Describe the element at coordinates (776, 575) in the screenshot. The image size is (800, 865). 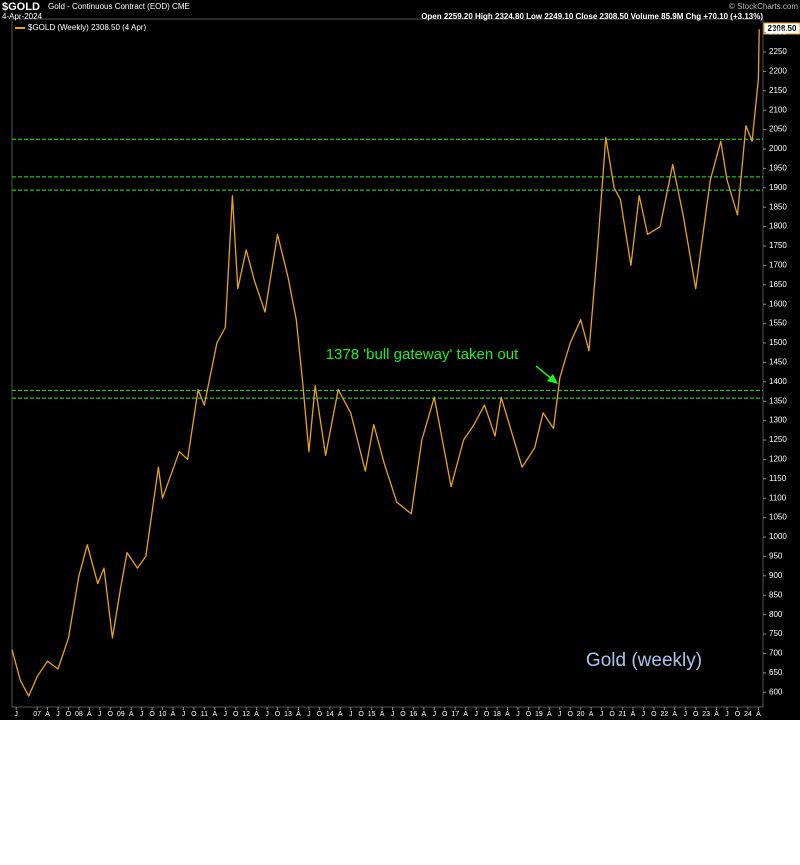
I see `y-tick-label: 900` at that location.